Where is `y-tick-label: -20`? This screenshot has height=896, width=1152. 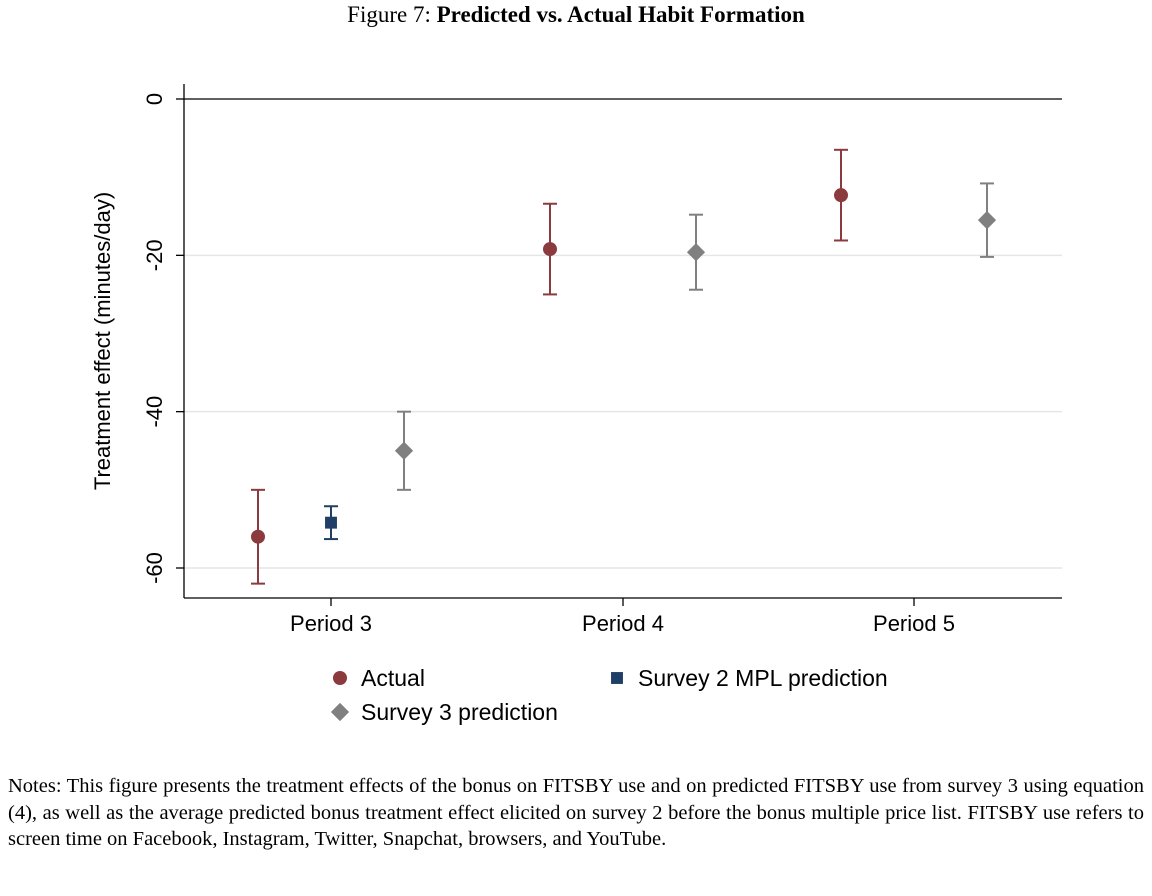
y-tick-label: -20 is located at coordinates (154, 255).